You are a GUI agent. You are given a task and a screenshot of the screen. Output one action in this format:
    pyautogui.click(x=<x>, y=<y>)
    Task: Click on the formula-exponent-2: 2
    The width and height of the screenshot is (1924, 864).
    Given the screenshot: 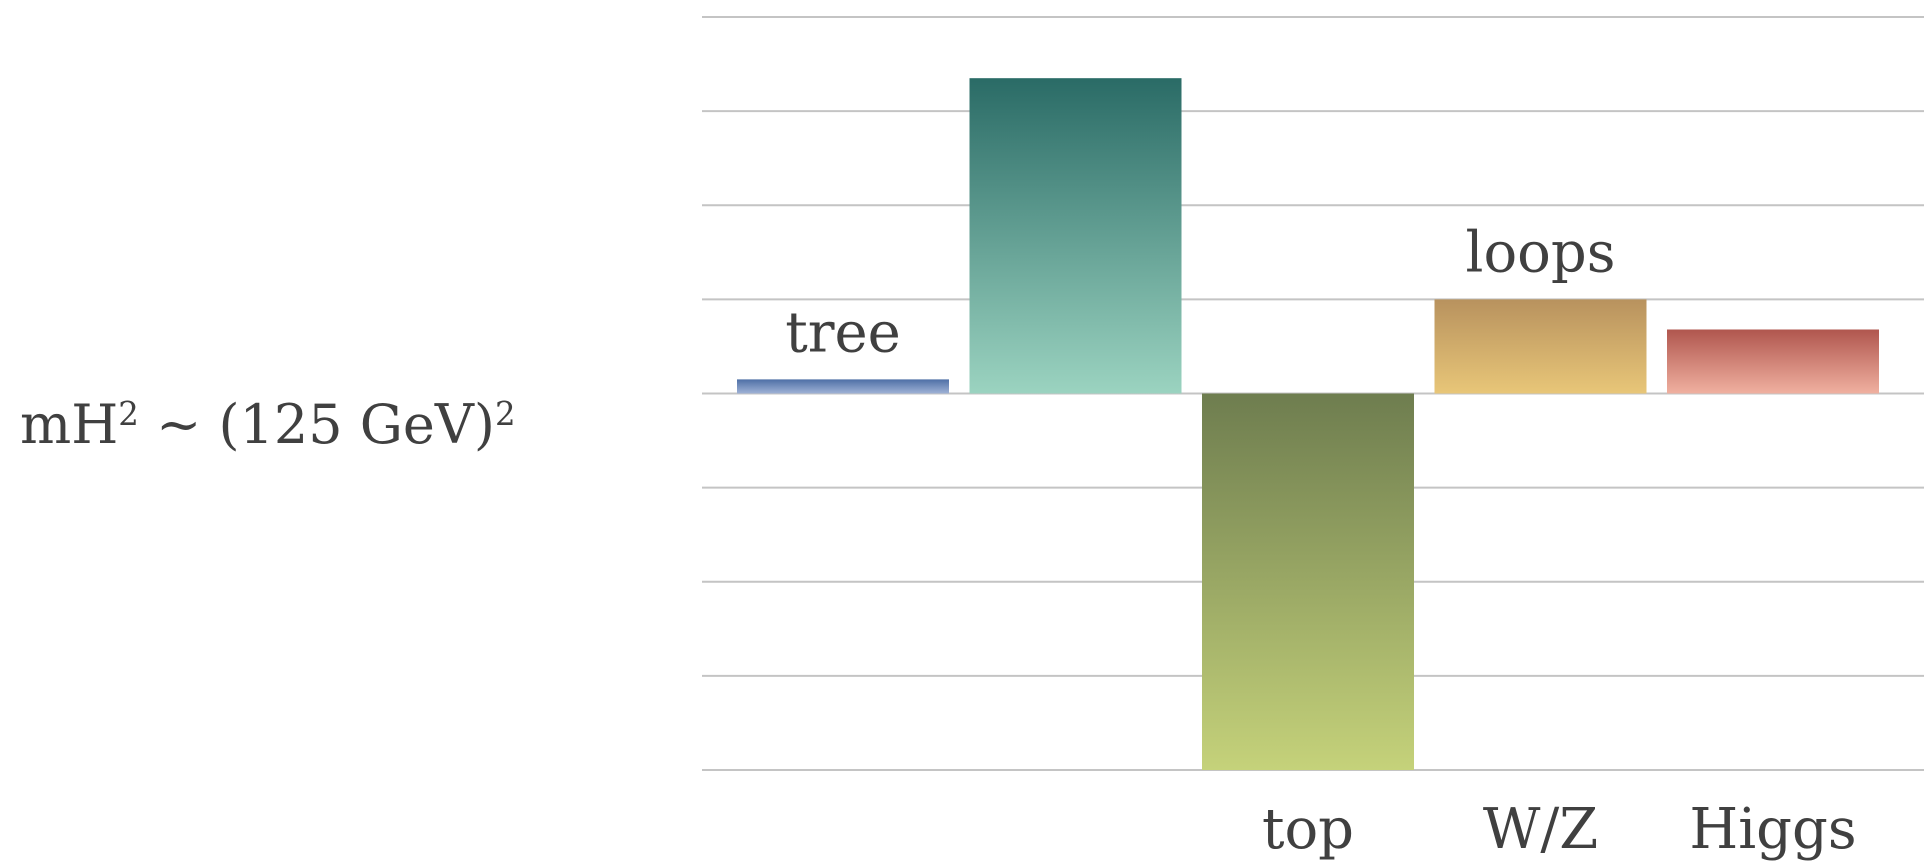 What is the action you would take?
    pyautogui.click(x=505, y=414)
    